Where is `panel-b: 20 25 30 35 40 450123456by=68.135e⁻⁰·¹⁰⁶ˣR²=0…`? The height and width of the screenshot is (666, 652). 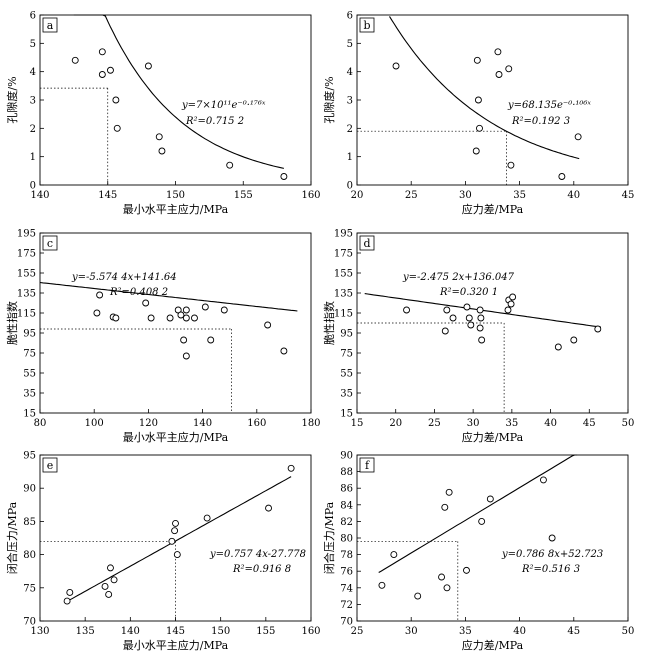
panel-b: 20 25 30 35 40 450123456by=68.135e⁻⁰·¹⁰⁶ˣR²=0… is located at coordinates (478, 114).